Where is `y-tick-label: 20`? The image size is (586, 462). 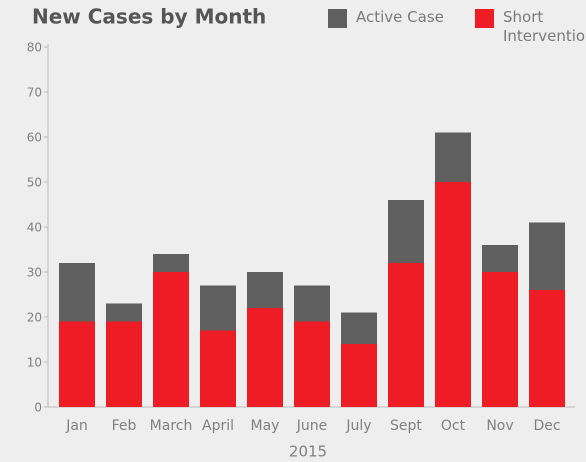
y-tick-label: 20 is located at coordinates (34, 318).